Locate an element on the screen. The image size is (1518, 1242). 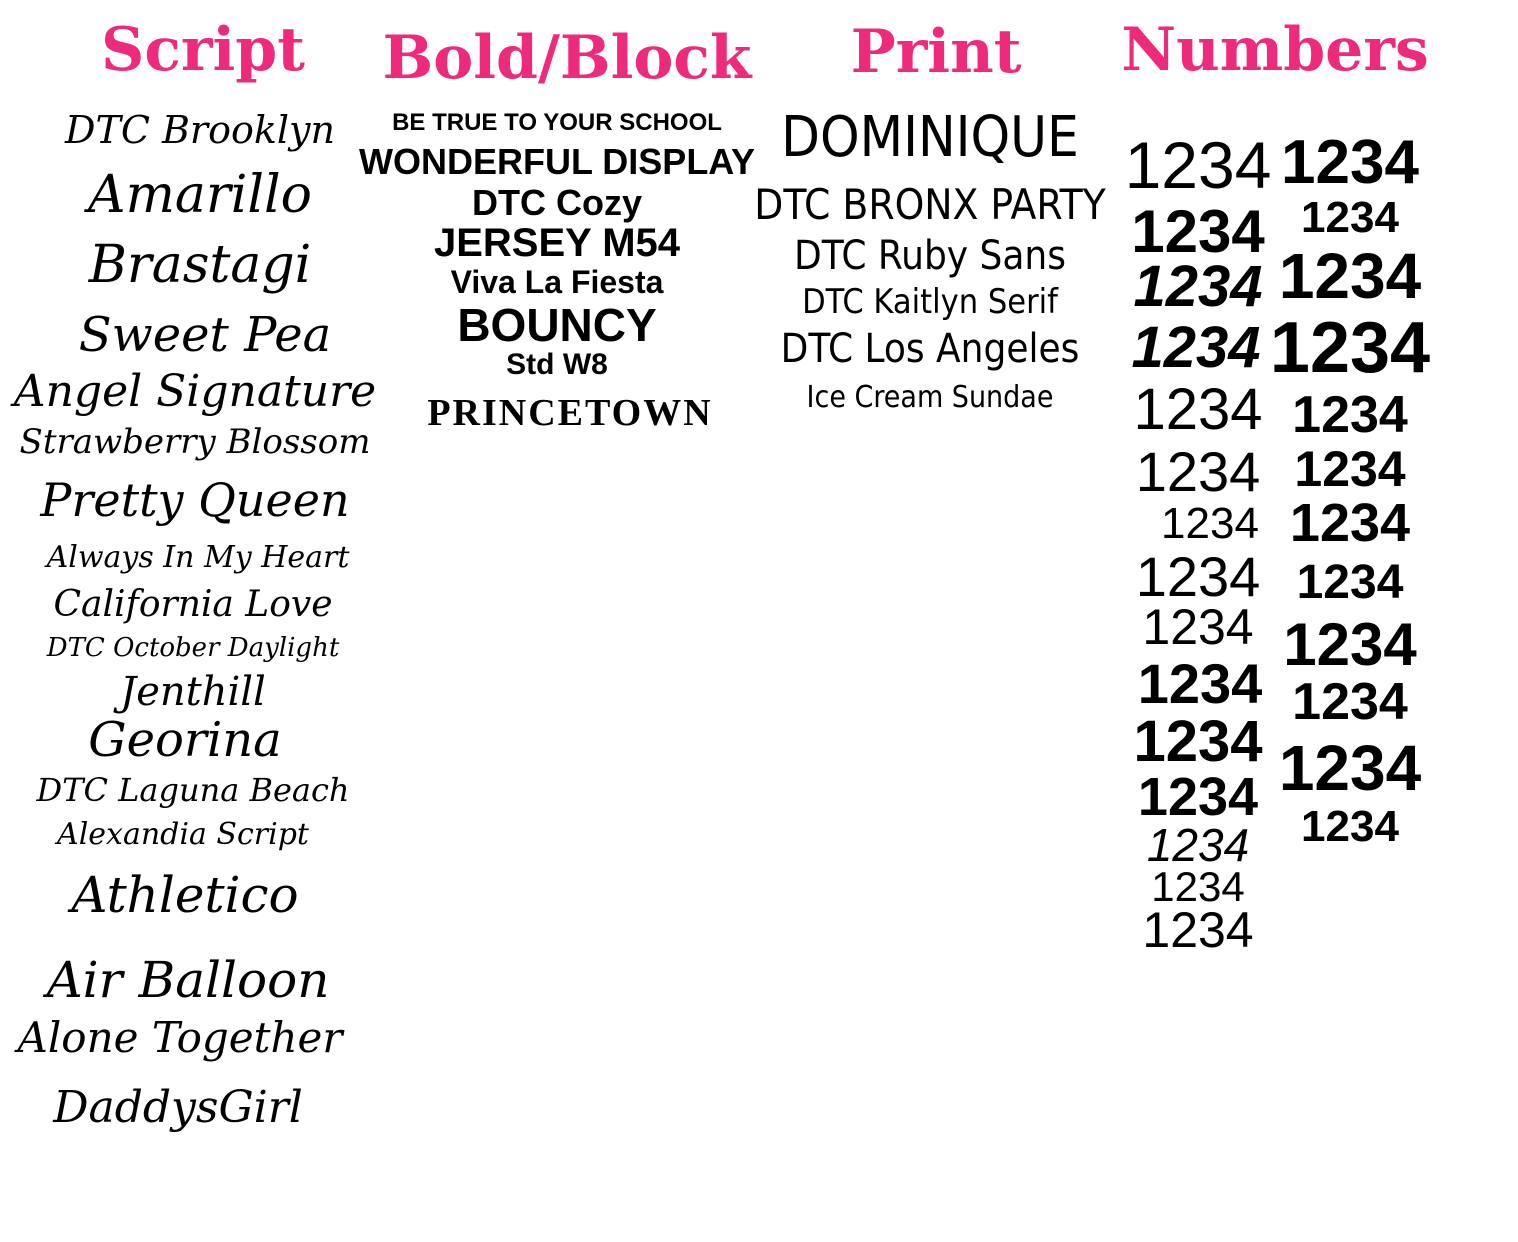
script-font-sample: Jenthill is located at coordinates (193, 692).